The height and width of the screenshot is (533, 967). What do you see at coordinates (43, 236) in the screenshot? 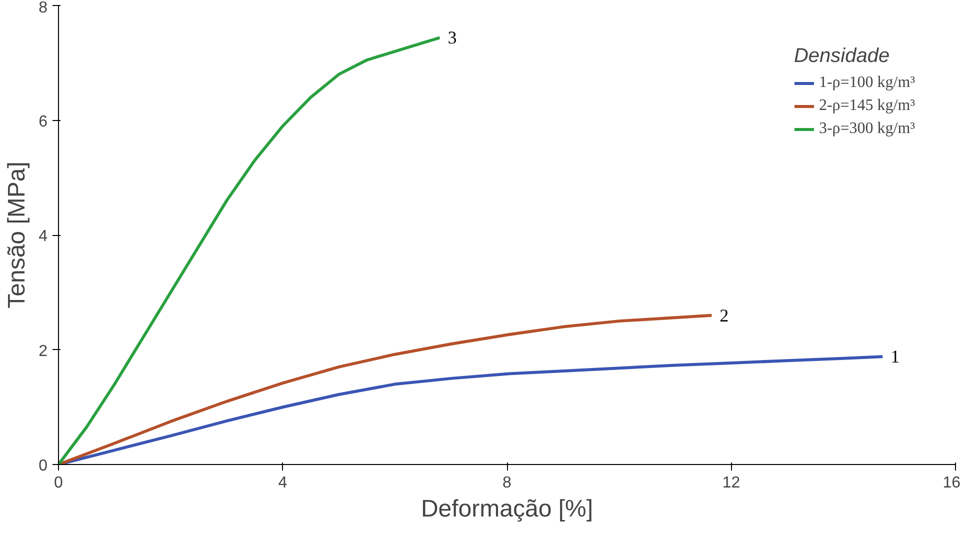
I see `y-tick-label: 4` at bounding box center [43, 236].